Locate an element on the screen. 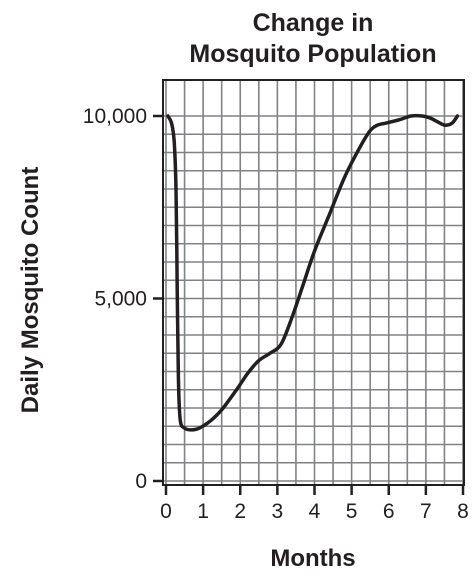 The image size is (473, 584). x-tick-label: 5 is located at coordinates (352, 511).